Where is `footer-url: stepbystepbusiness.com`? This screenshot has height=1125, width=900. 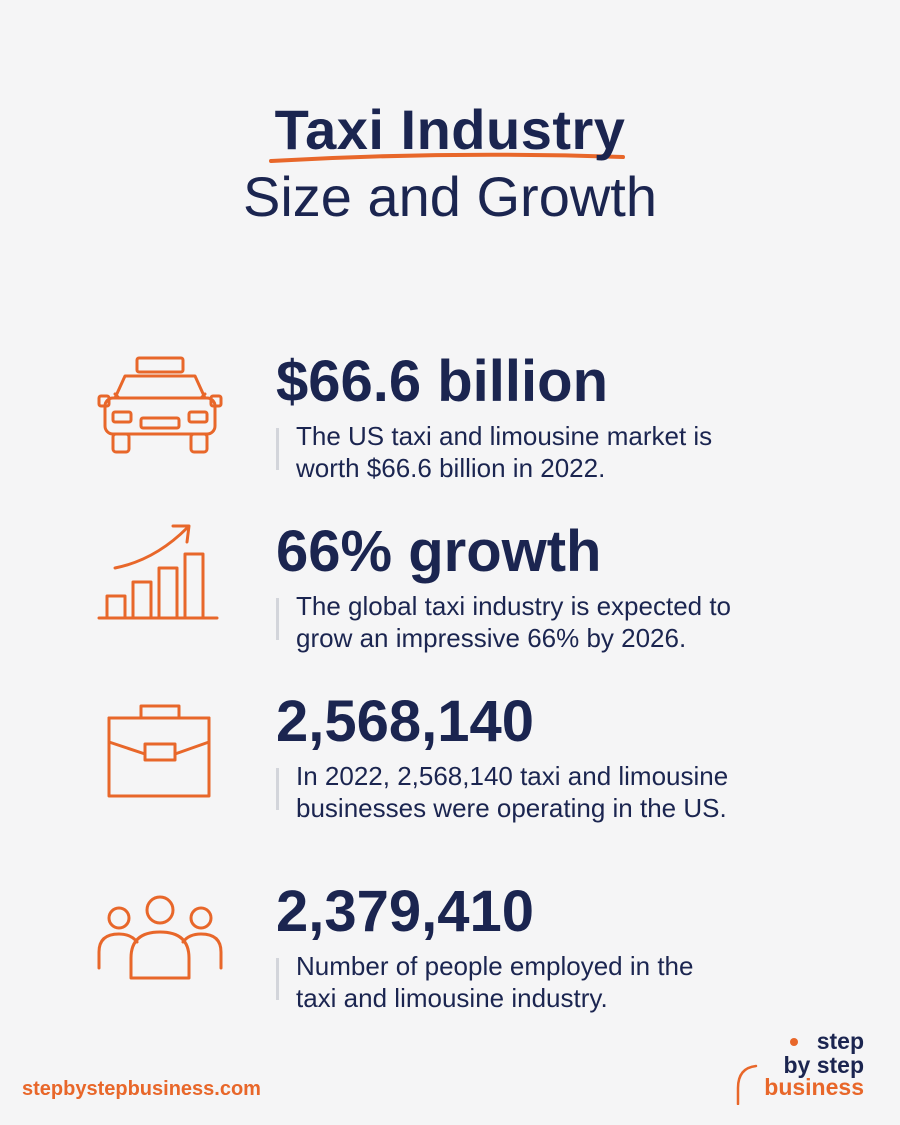
footer-url: stepbystepbusiness.com is located at coordinates (141, 1089).